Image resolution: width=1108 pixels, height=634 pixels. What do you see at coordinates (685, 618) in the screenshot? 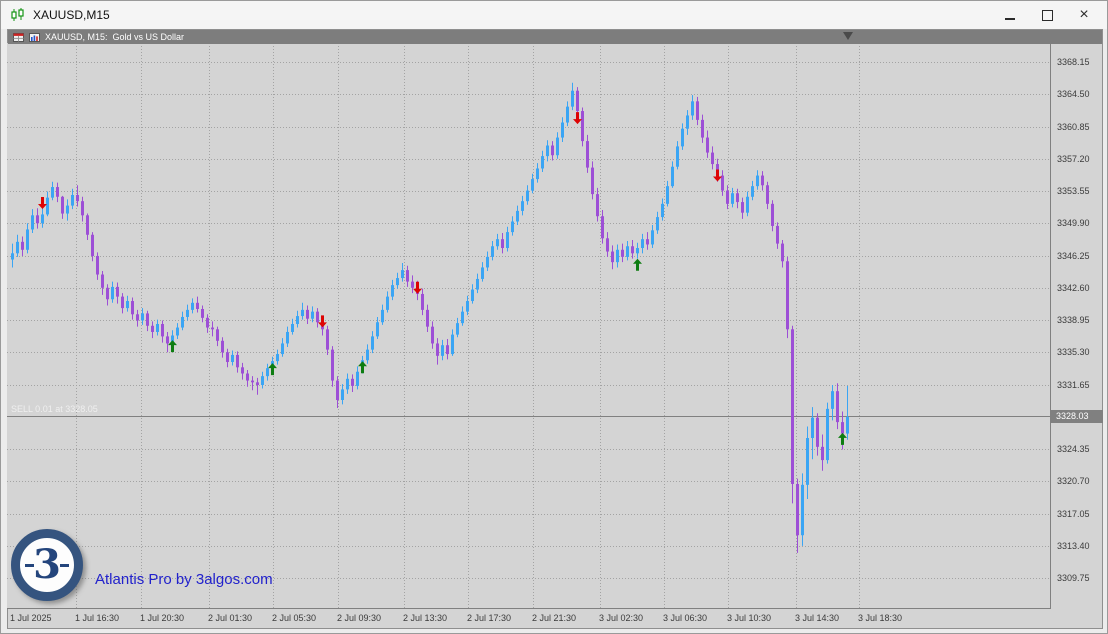
I see `time-axis-label: 3 Jul 06:30` at bounding box center [685, 618].